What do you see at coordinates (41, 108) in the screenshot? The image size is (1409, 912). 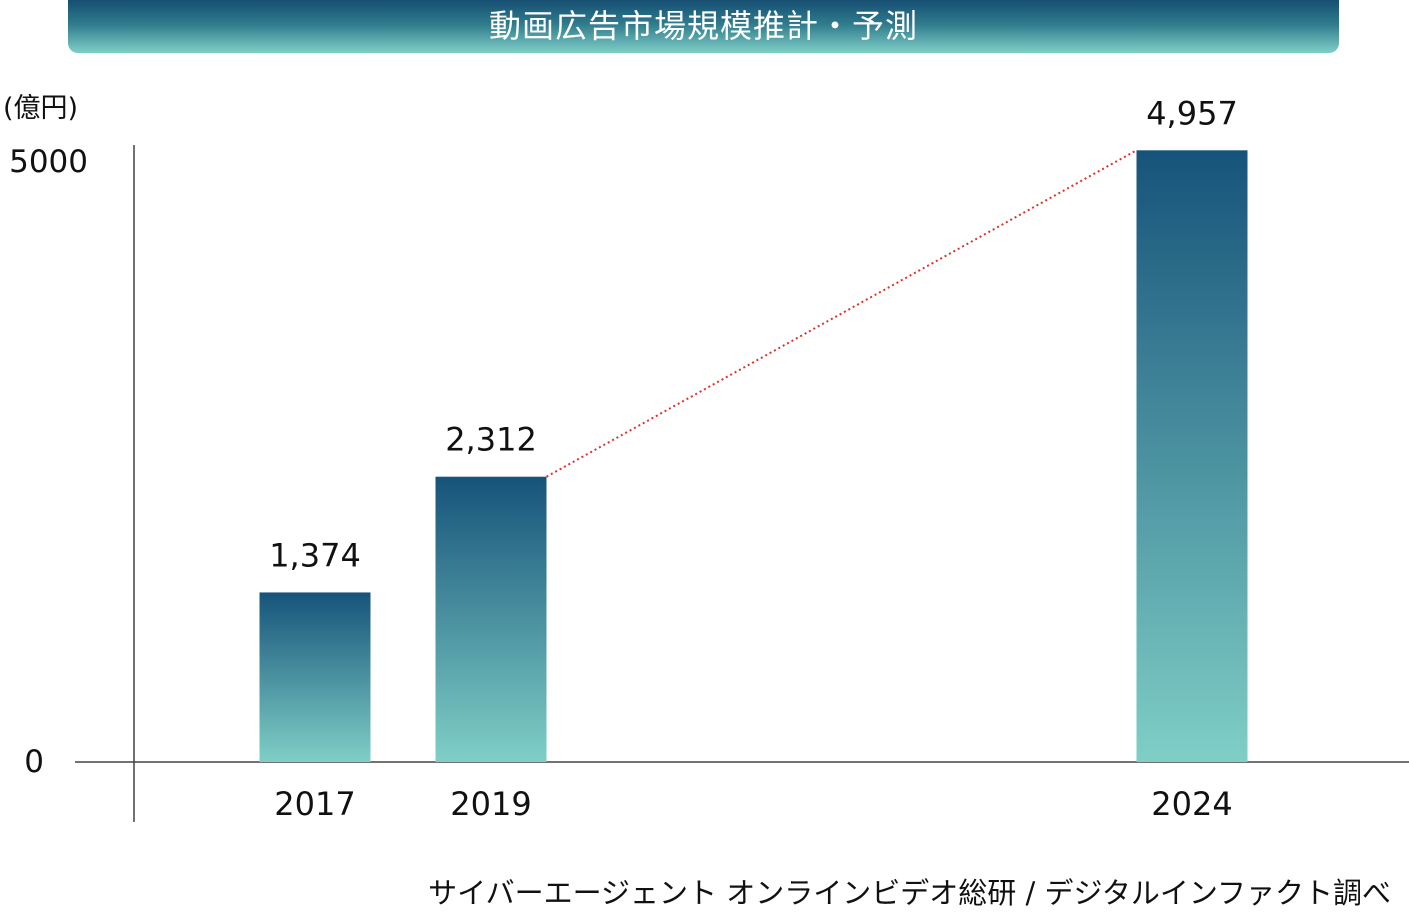 I see `y-axis-unit-label: (億円)` at bounding box center [41, 108].